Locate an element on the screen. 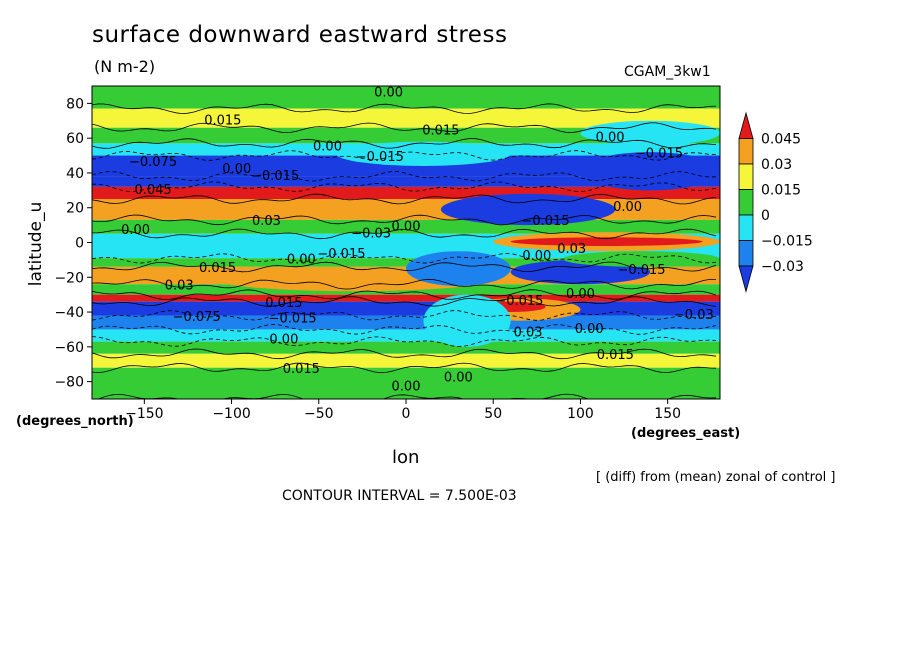 This screenshot has height=654, width=904. x-tick-label: 100 is located at coordinates (580, 414).